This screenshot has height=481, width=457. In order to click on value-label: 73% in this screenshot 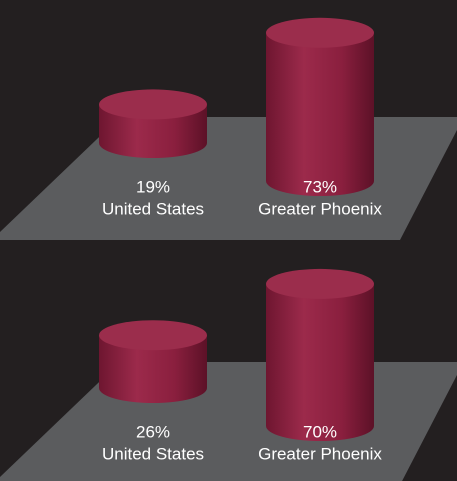, I will do `click(320, 186)`.